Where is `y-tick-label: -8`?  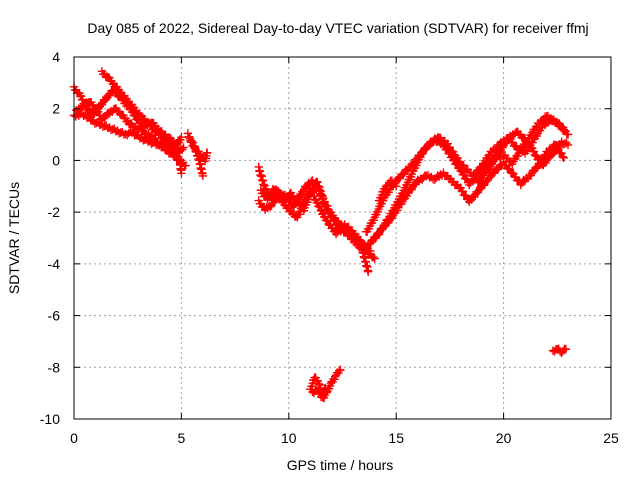
y-tick-label: -8 is located at coordinates (54, 367).